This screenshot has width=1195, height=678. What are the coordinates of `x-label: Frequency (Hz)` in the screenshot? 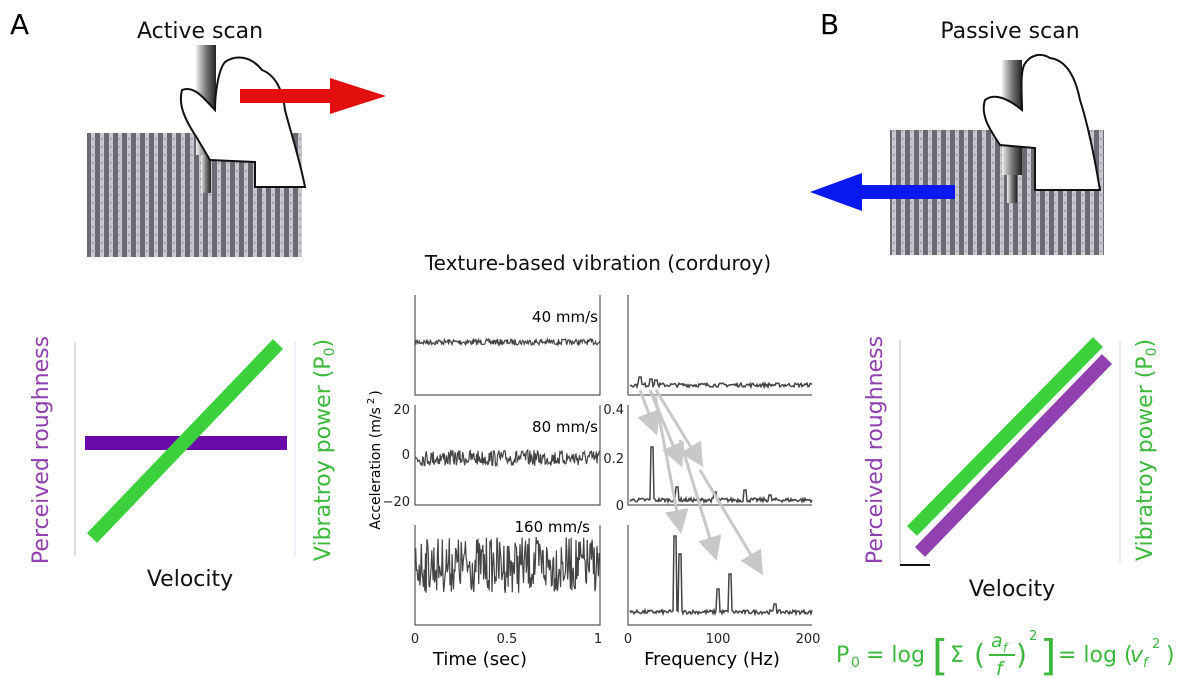 It's located at (712, 659).